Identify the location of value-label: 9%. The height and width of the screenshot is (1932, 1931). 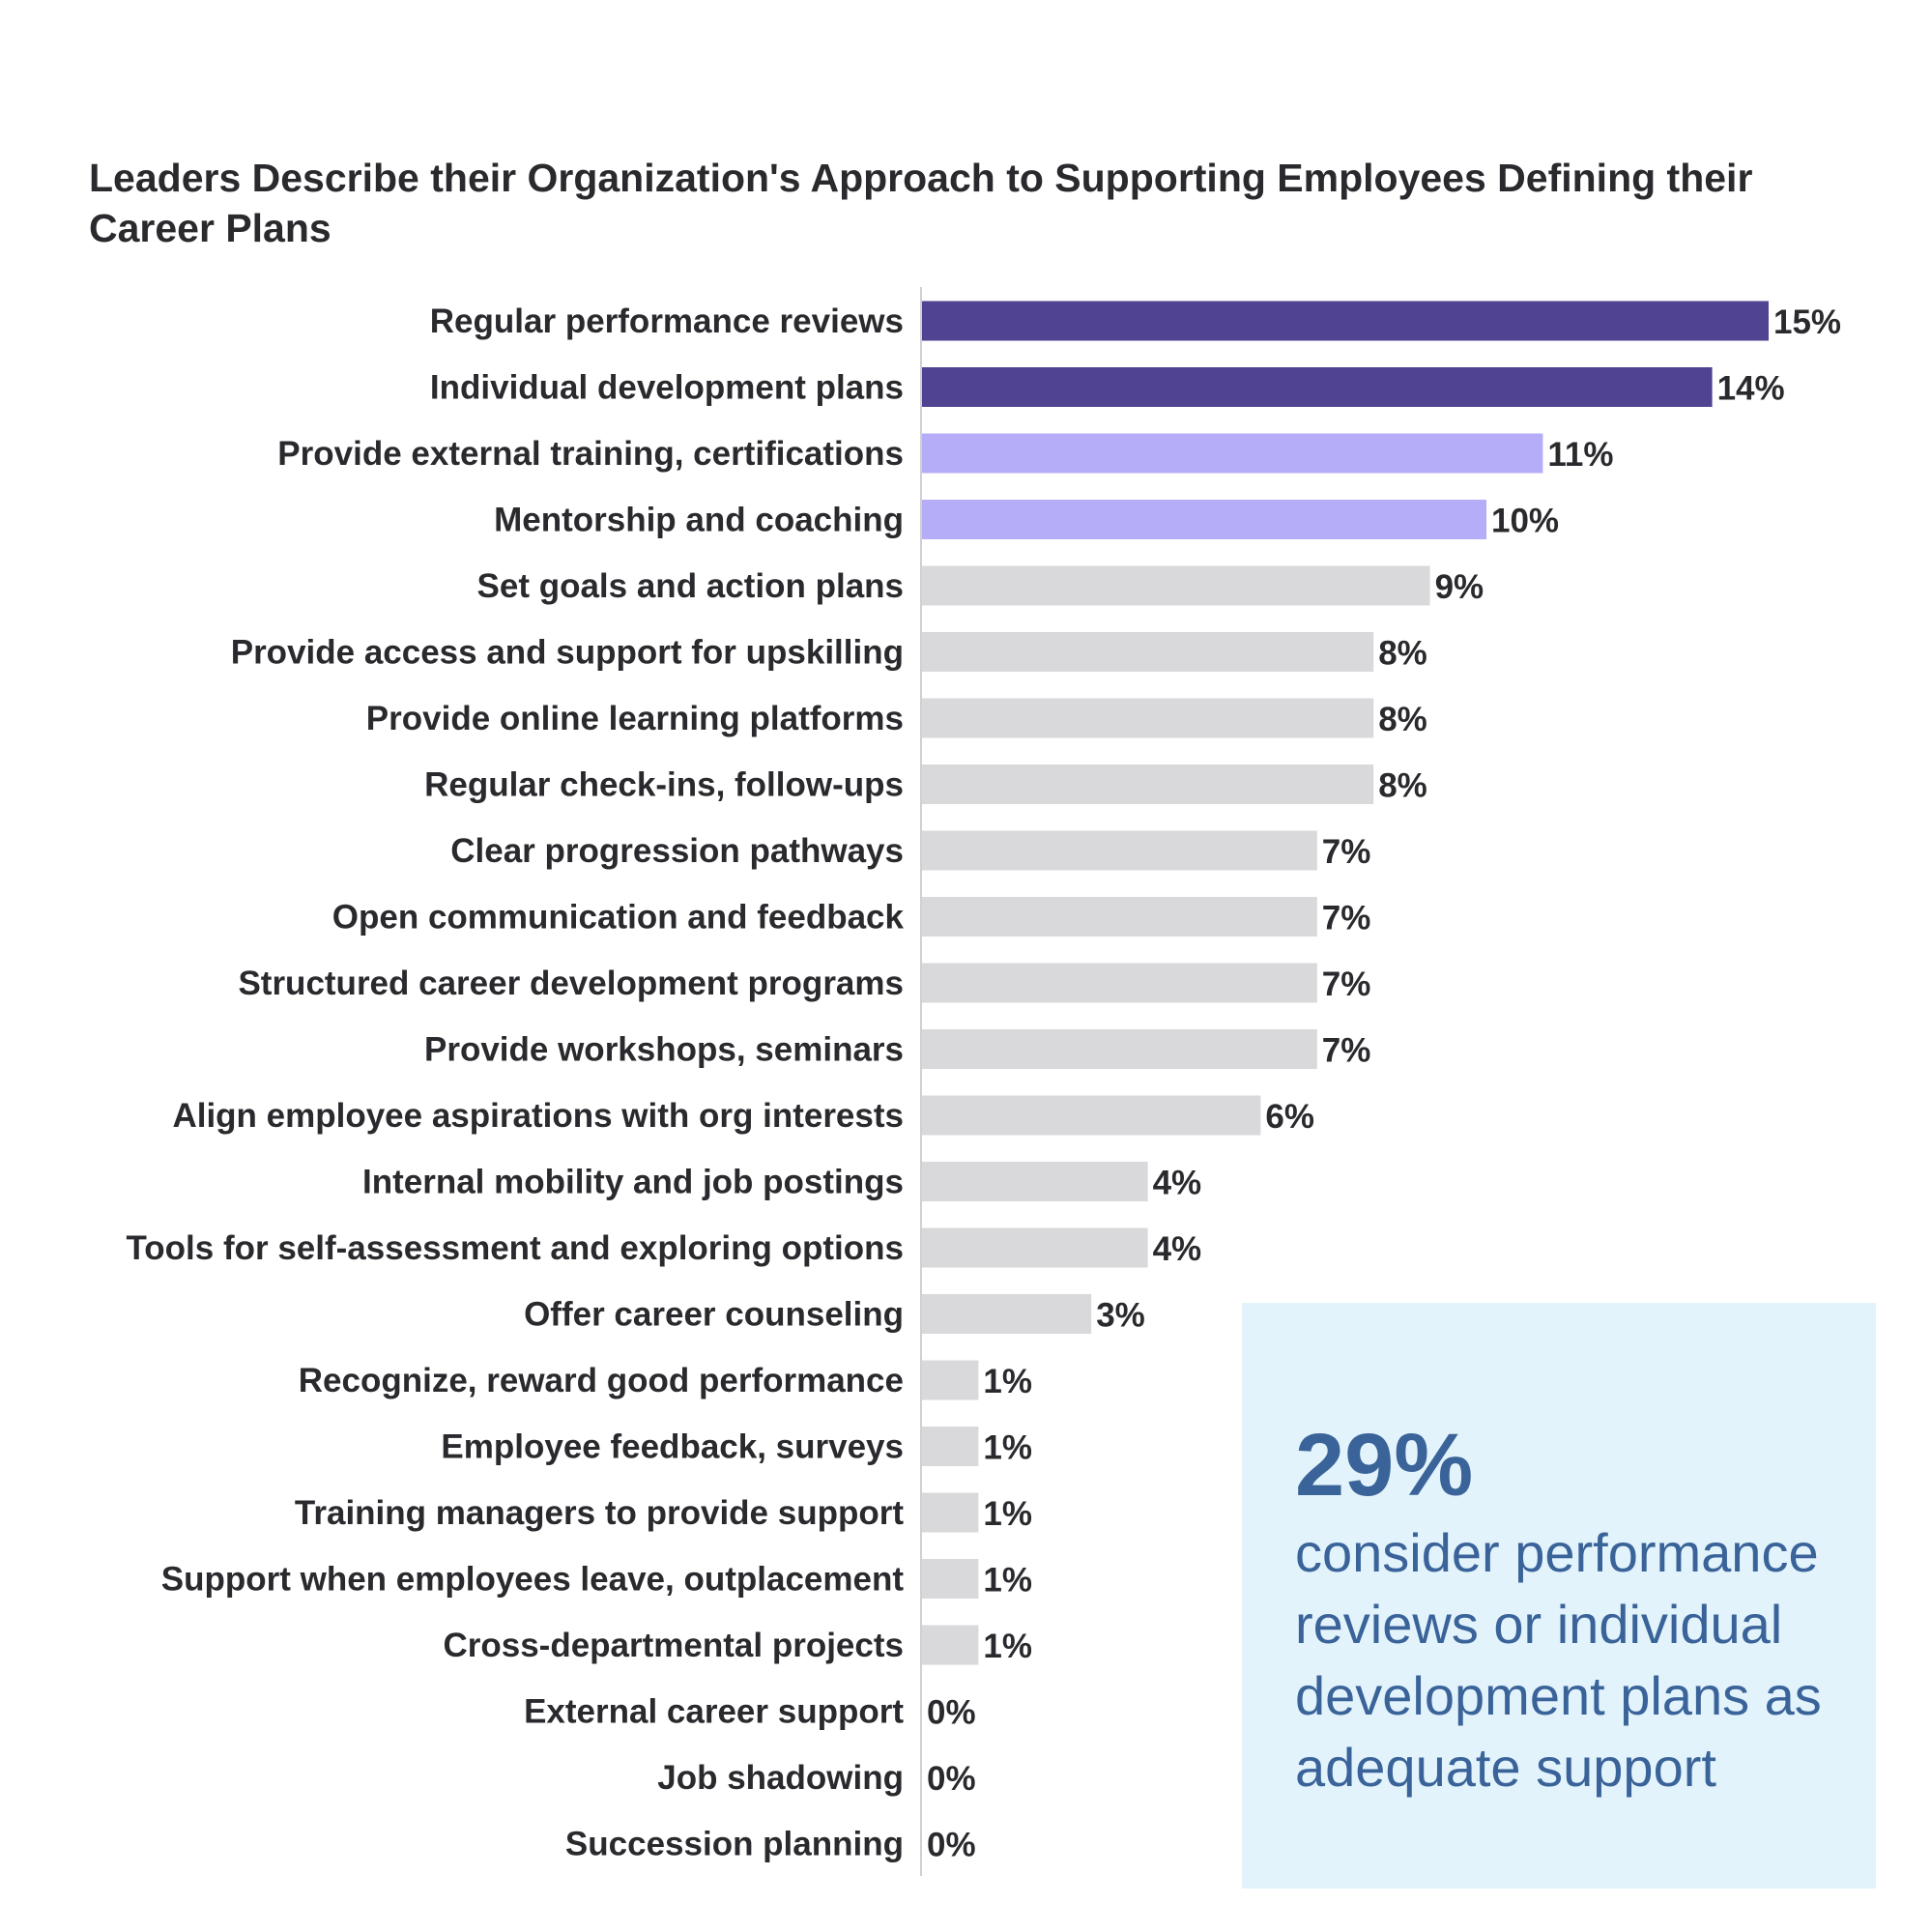
(1459, 587).